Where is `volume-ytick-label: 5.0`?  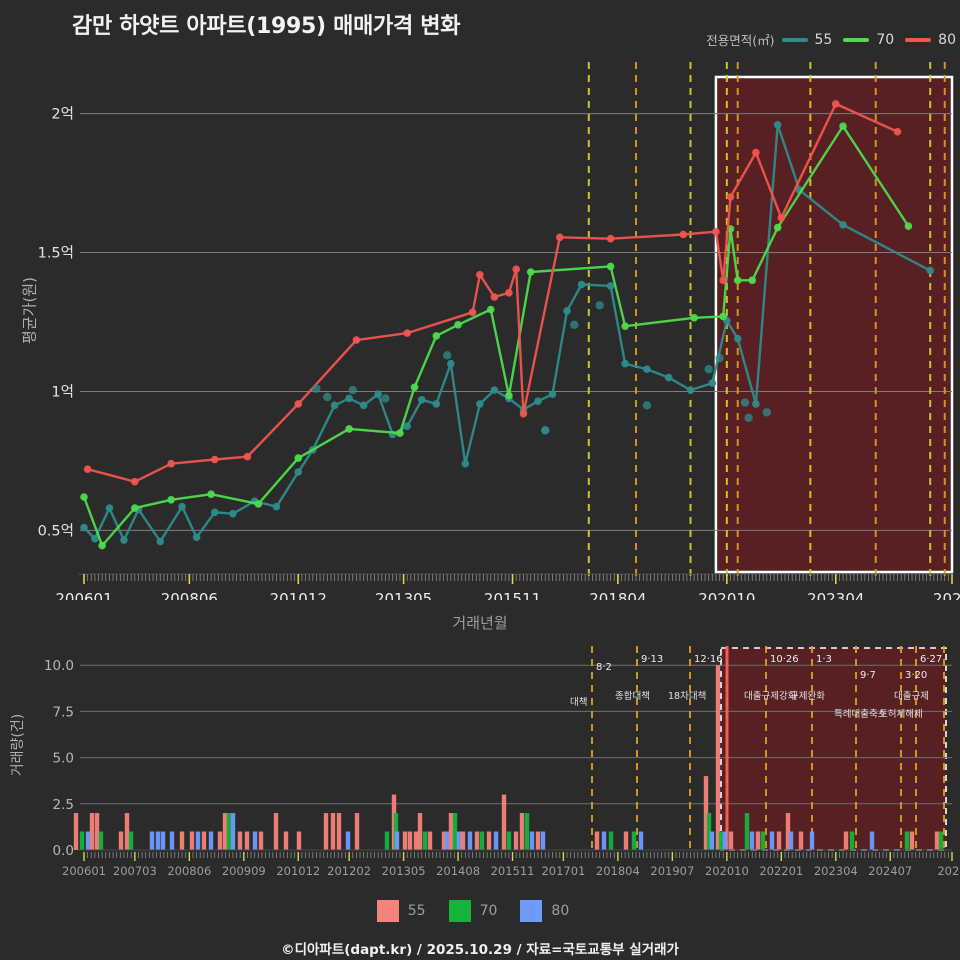
volume-ytick-label: 5.0 is located at coordinates (63, 759).